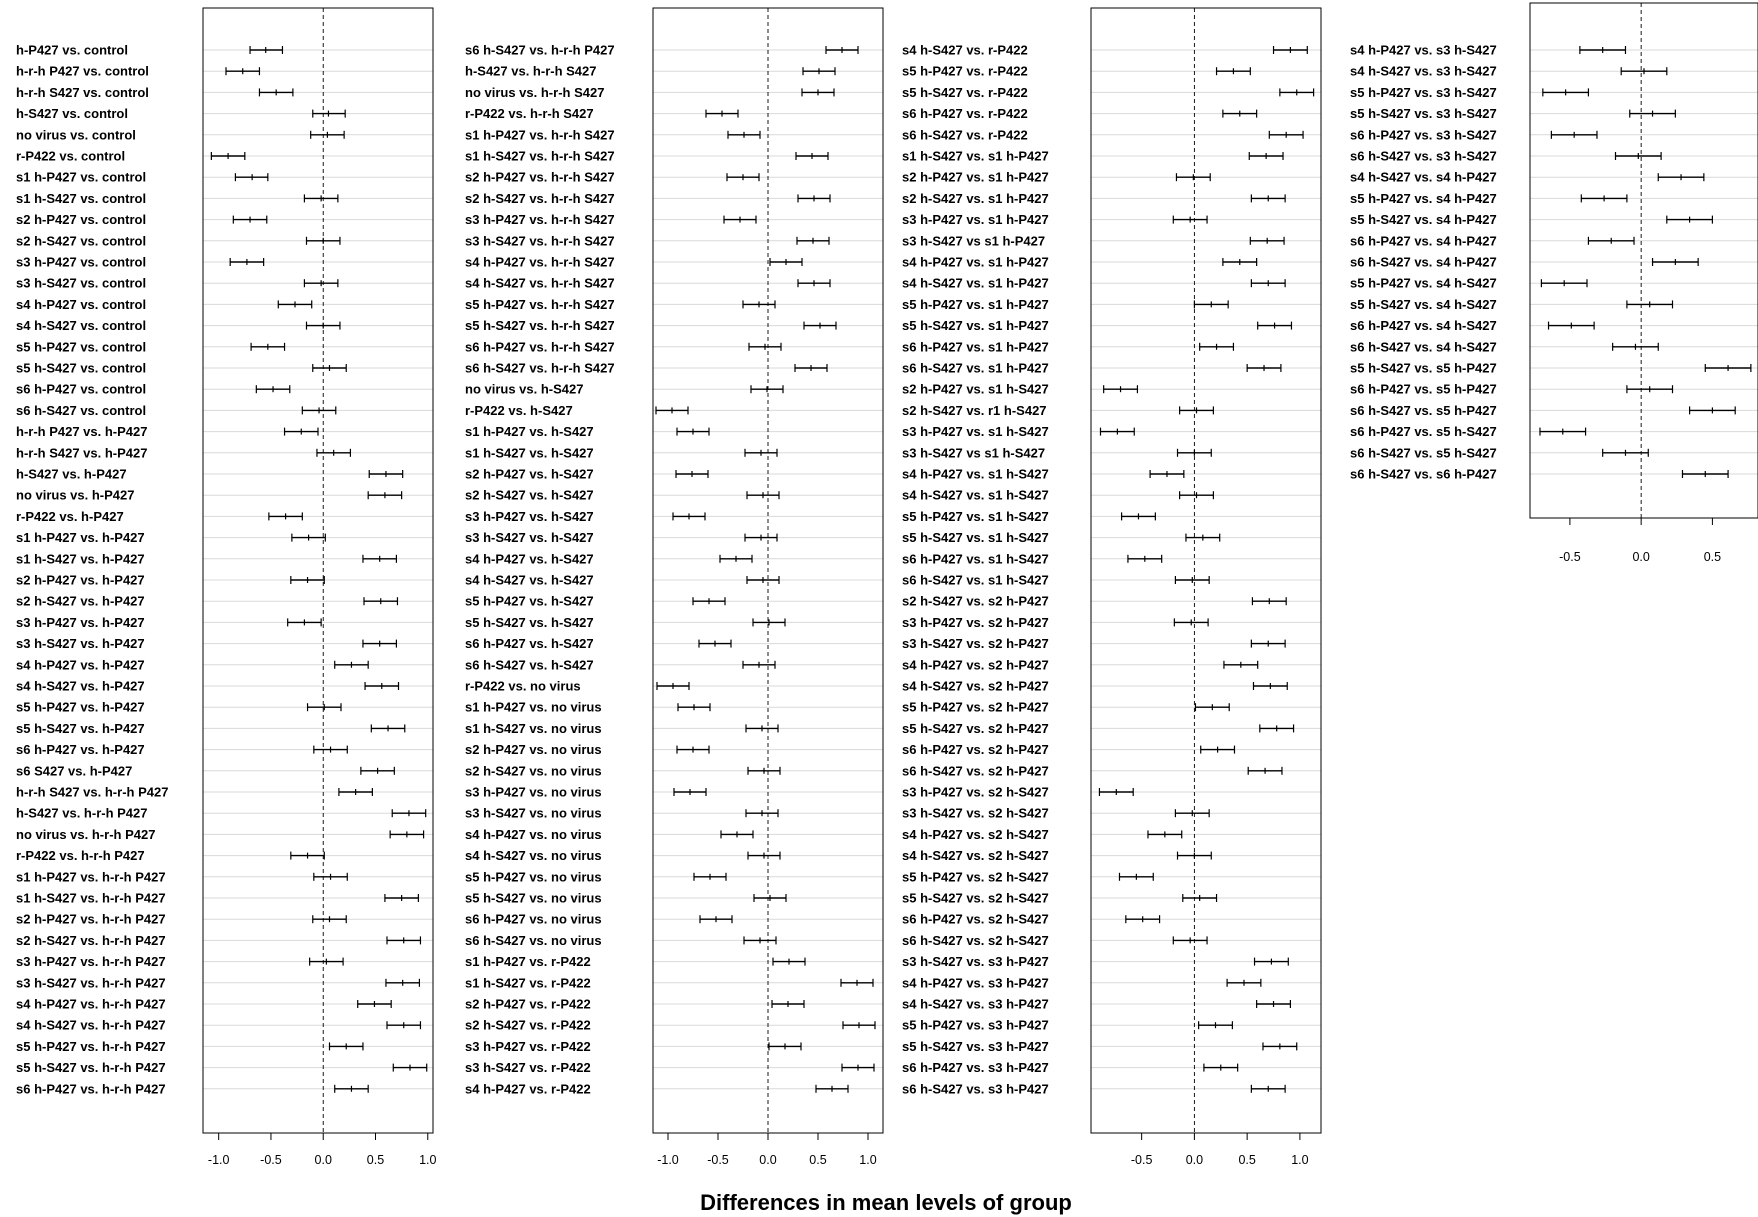 This screenshot has height=1217, width=1758. I want to click on comparison-label: s2 h-P427 vs. h-S427, so click(529, 474).